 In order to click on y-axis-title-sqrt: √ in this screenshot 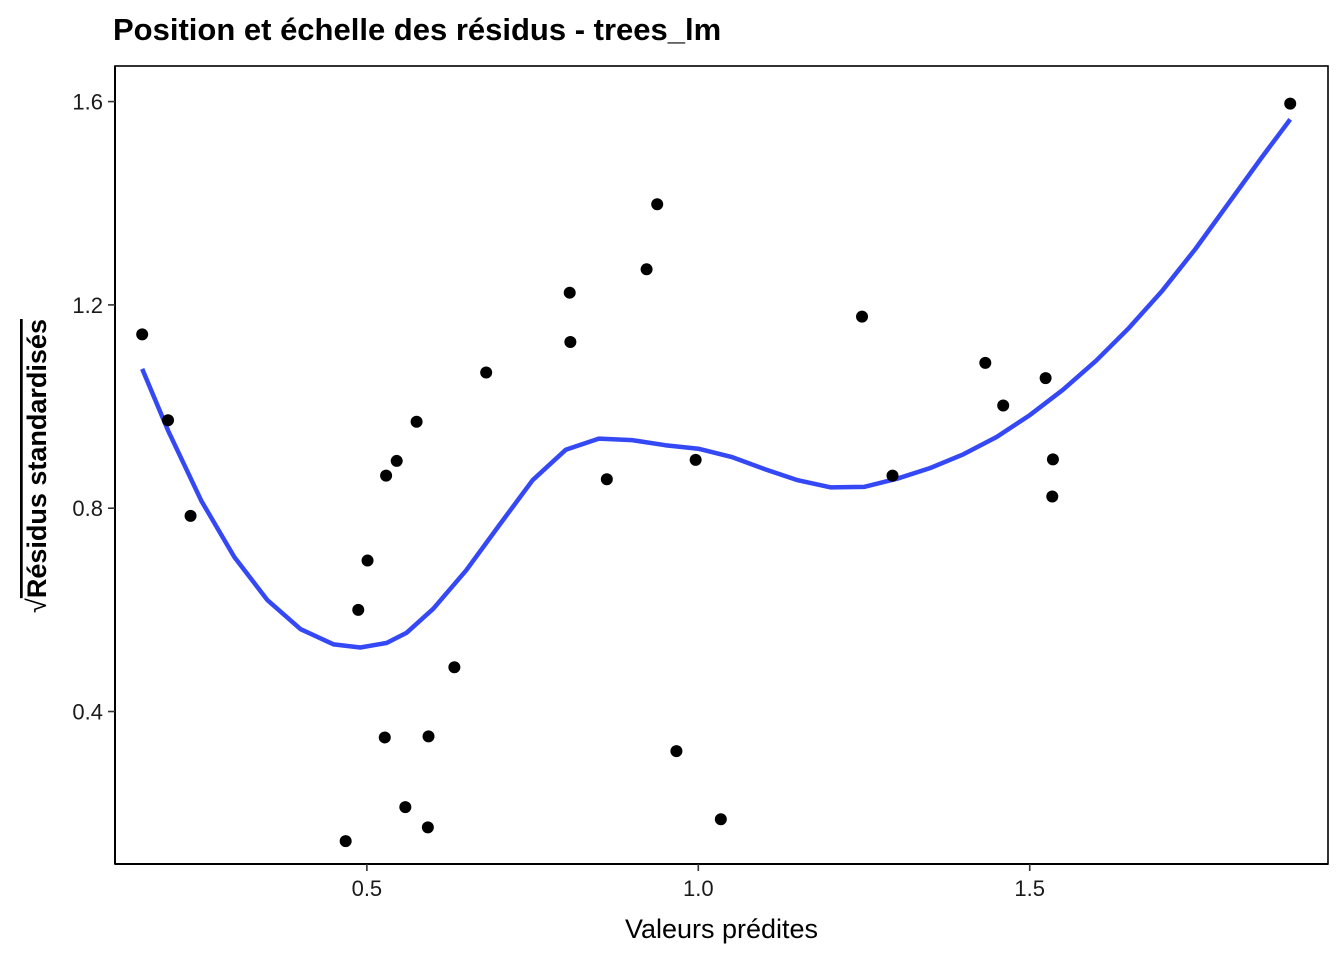, I will do `click(37, 605)`.